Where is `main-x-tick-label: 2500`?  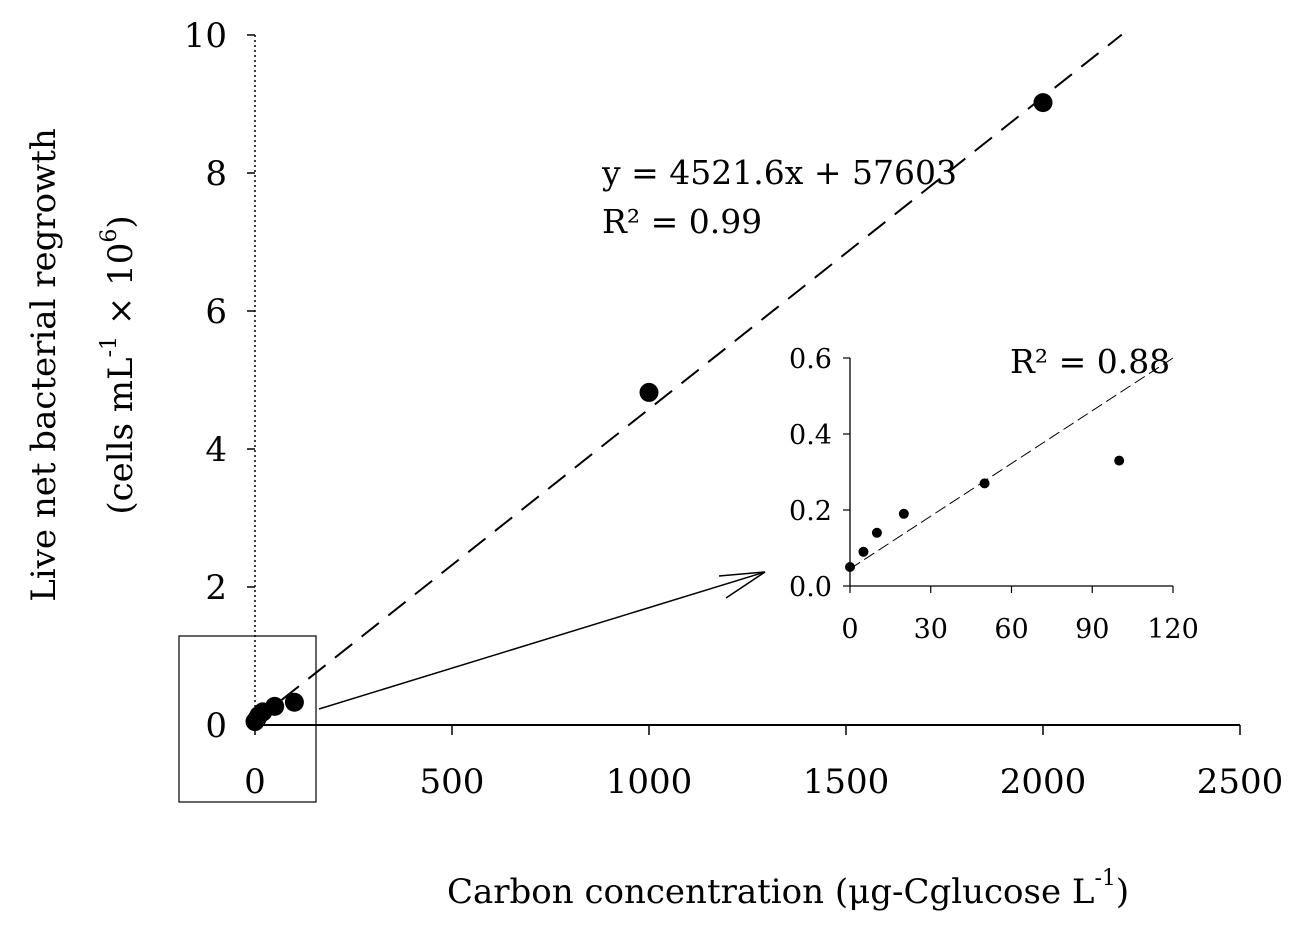 main-x-tick-label: 2500 is located at coordinates (1240, 782).